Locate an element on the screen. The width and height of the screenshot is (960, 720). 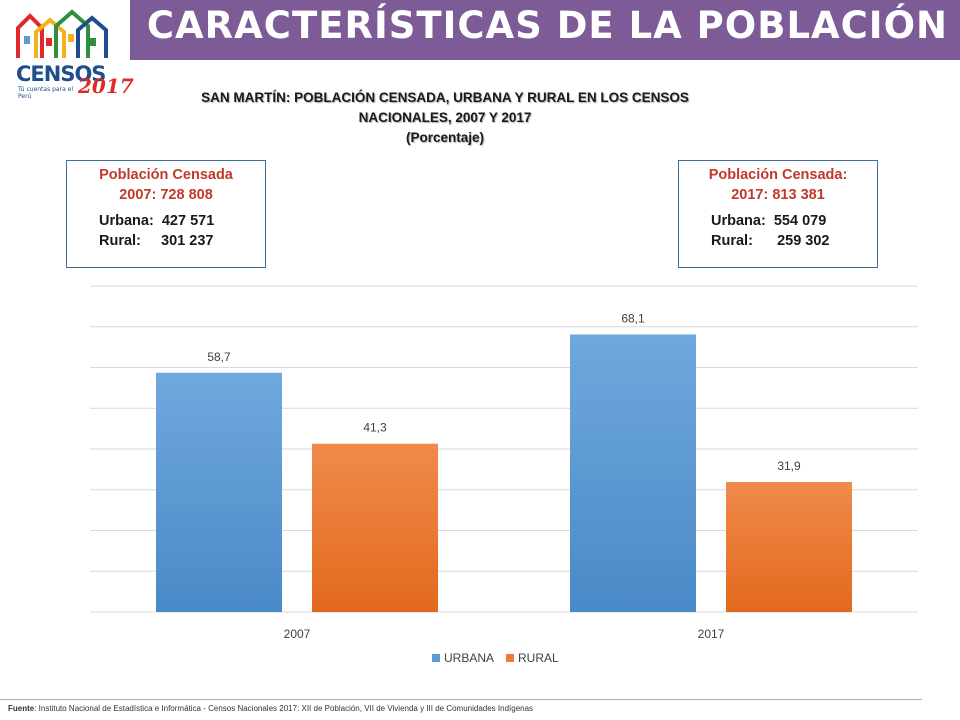
infobox-2017-rural: Rural: 259 302 is located at coordinates (770, 241).